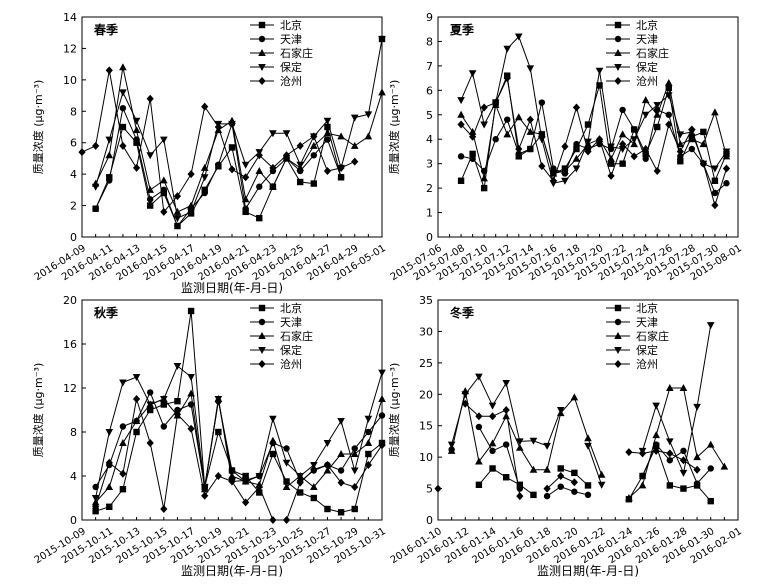 The width and height of the screenshot is (784, 584). Describe the element at coordinates (429, 41) in the screenshot. I see `y-tick-label: 8` at that location.